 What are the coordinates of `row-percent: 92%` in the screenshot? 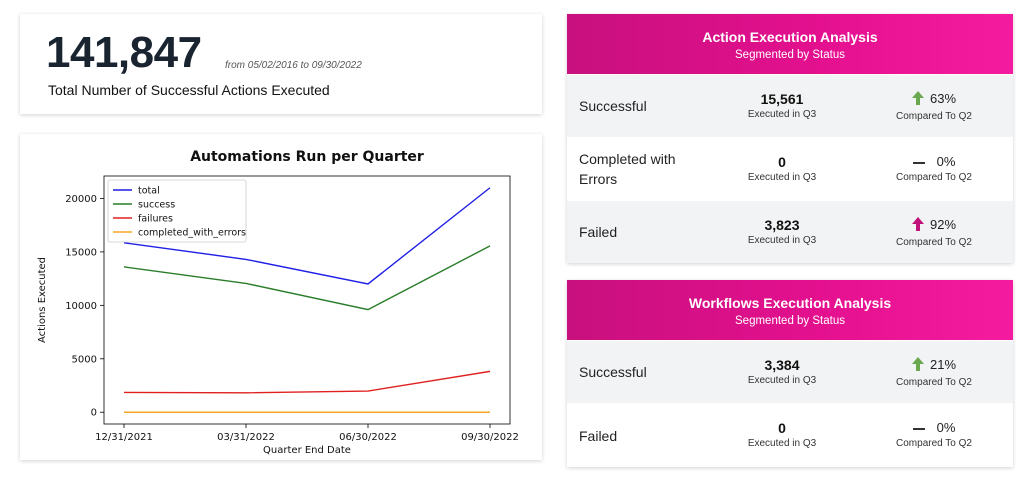 It's located at (943, 224).